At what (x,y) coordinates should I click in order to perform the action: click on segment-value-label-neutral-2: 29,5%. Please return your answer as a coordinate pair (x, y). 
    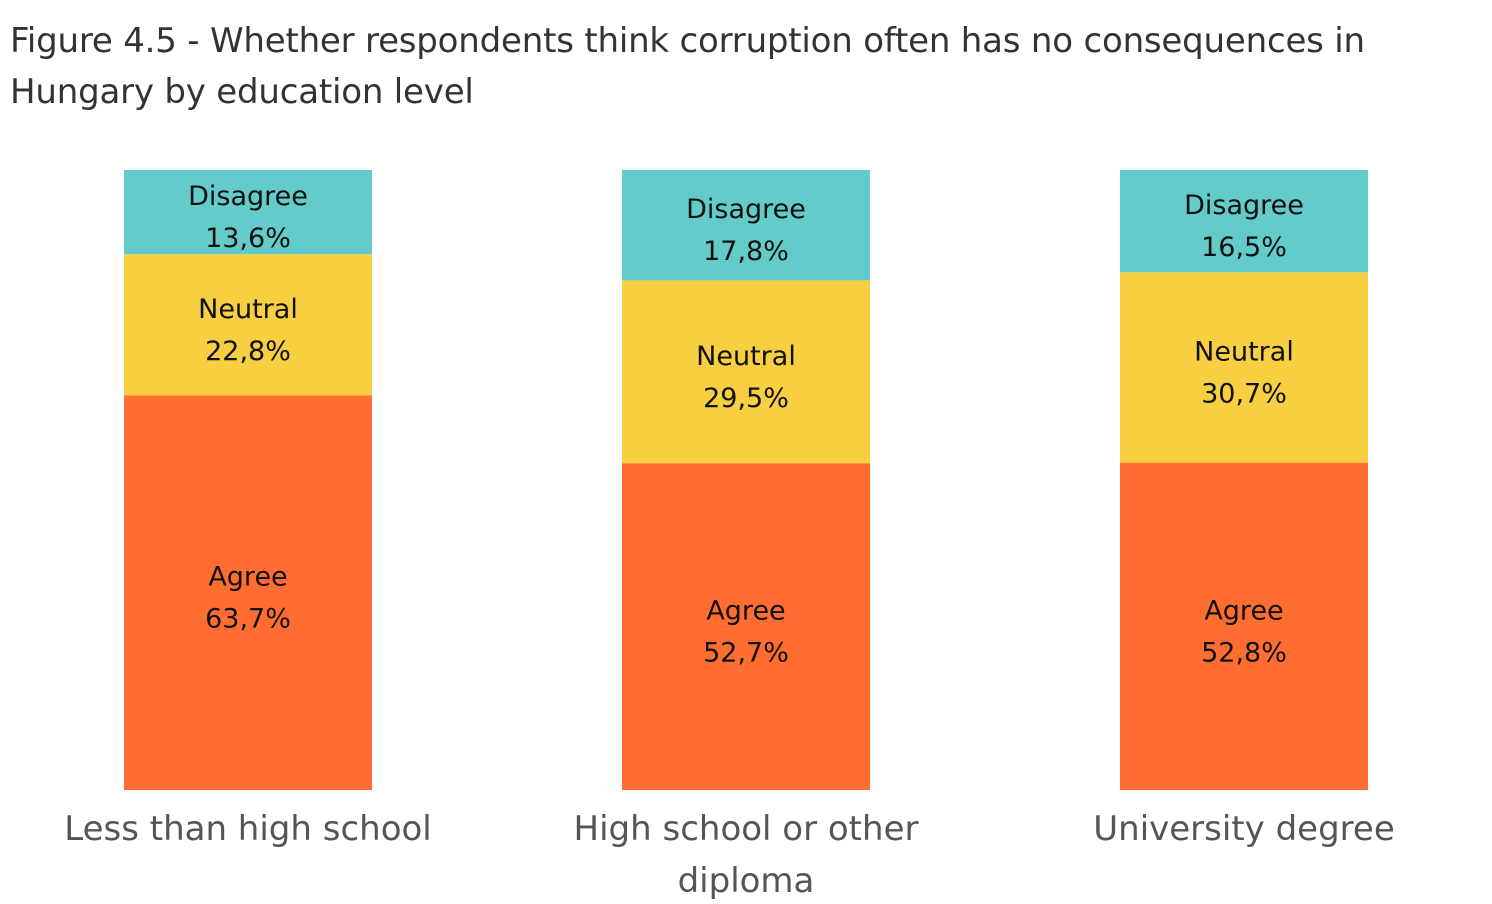
    Looking at the image, I should click on (746, 398).